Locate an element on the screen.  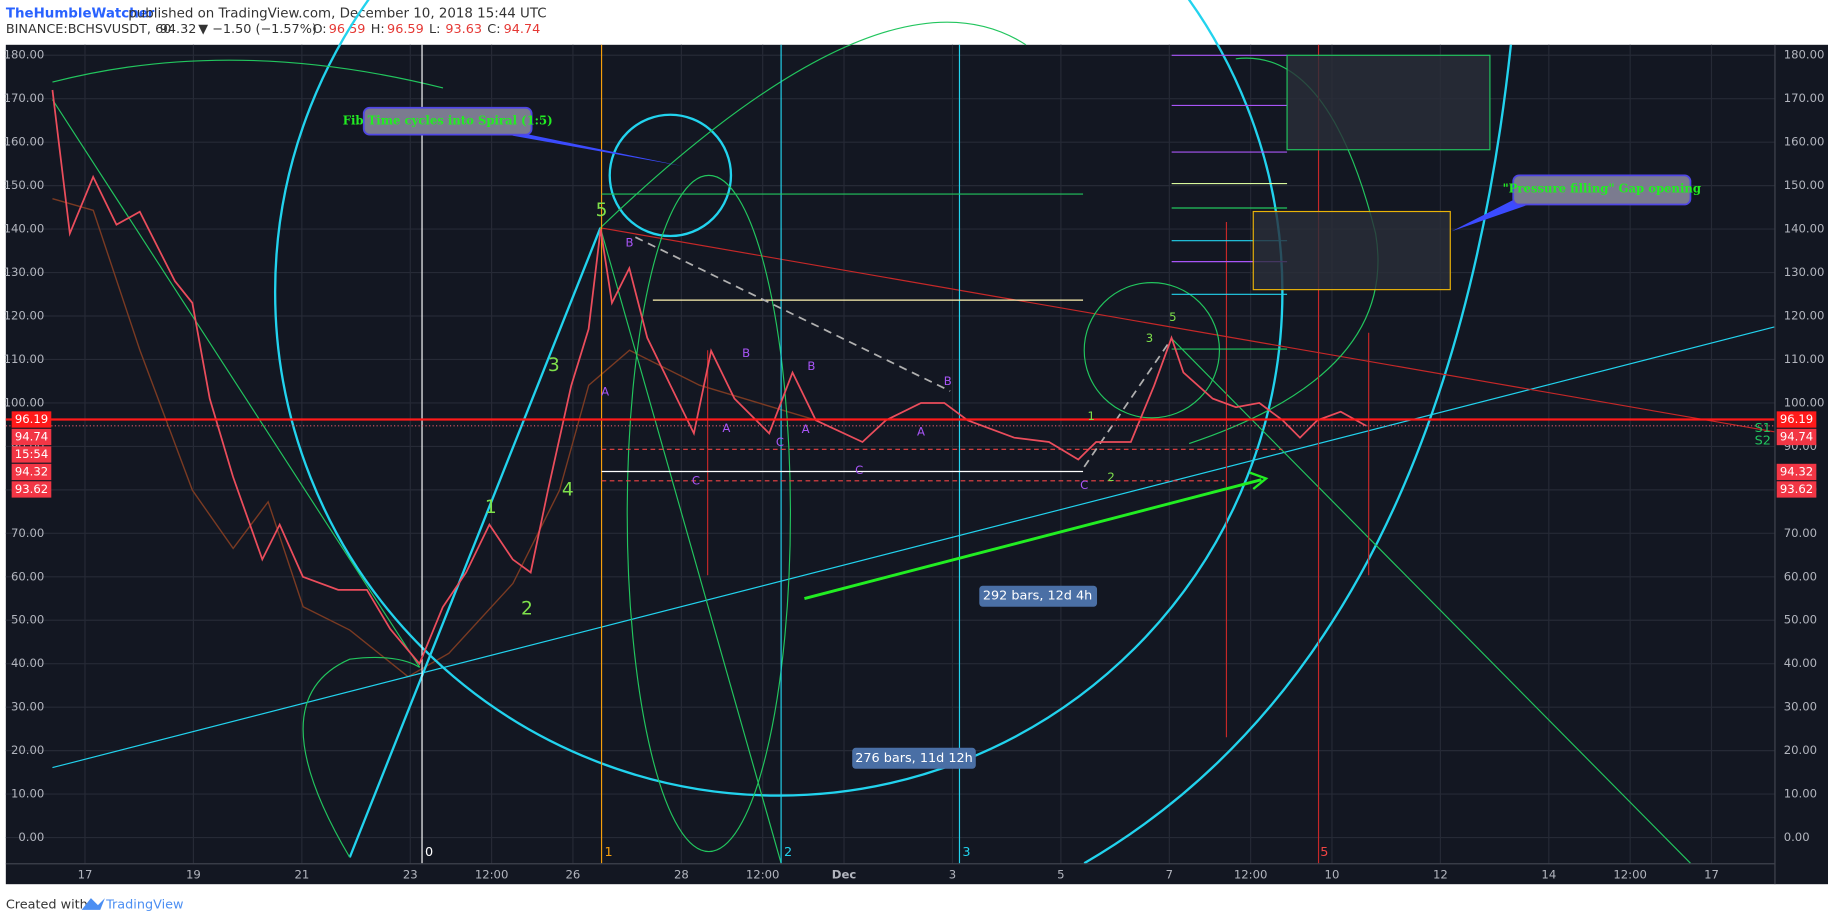
callout-text: Fib Time cycles into Spiral (1:5) is located at coordinates (448, 121).